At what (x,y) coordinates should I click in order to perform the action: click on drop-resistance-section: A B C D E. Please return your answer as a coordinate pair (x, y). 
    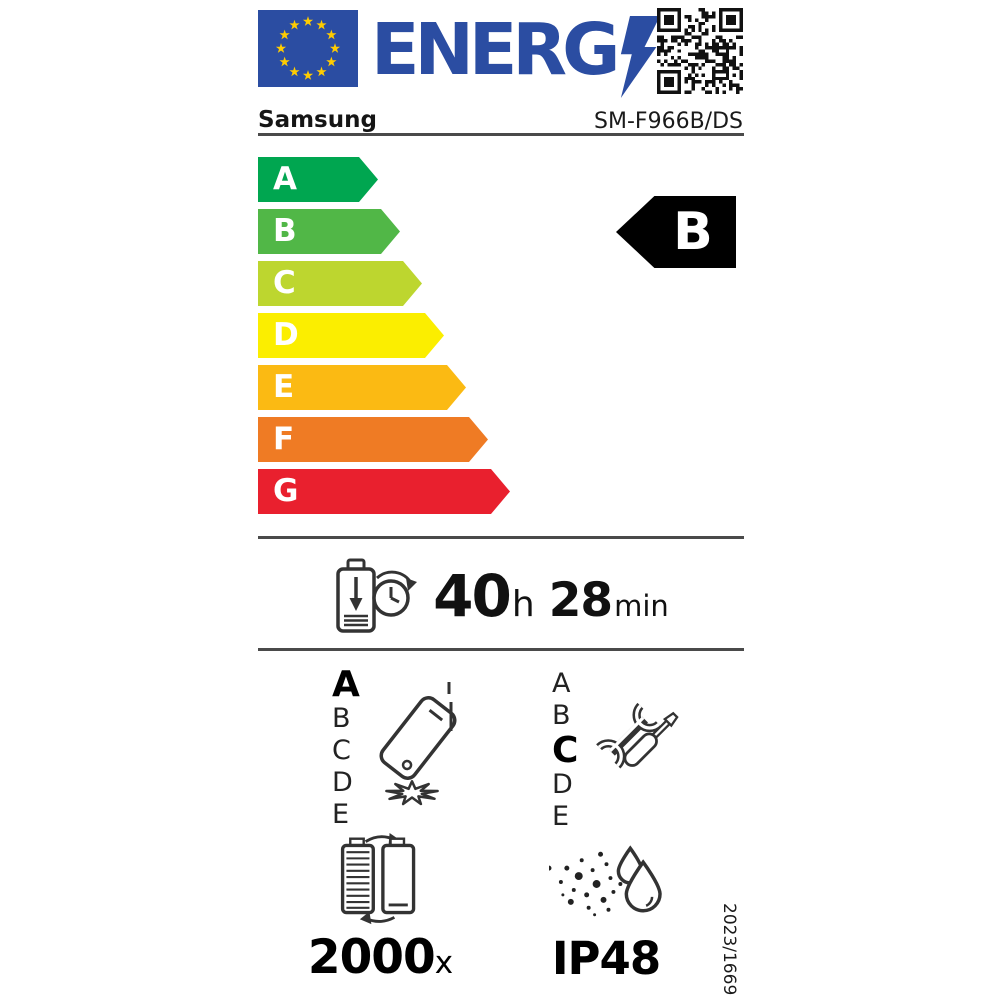
    Looking at the image, I should click on (401, 748).